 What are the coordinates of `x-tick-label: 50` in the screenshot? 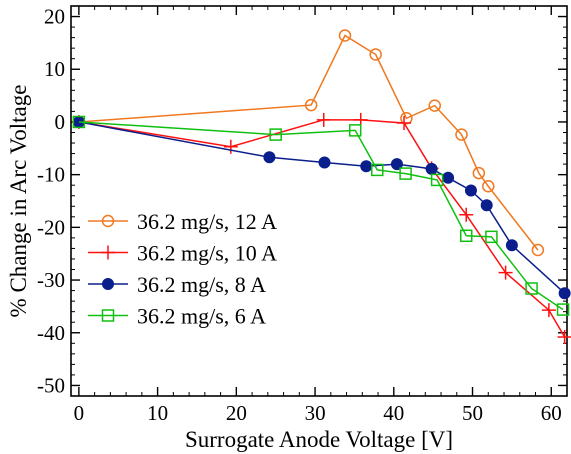 It's located at (472, 413).